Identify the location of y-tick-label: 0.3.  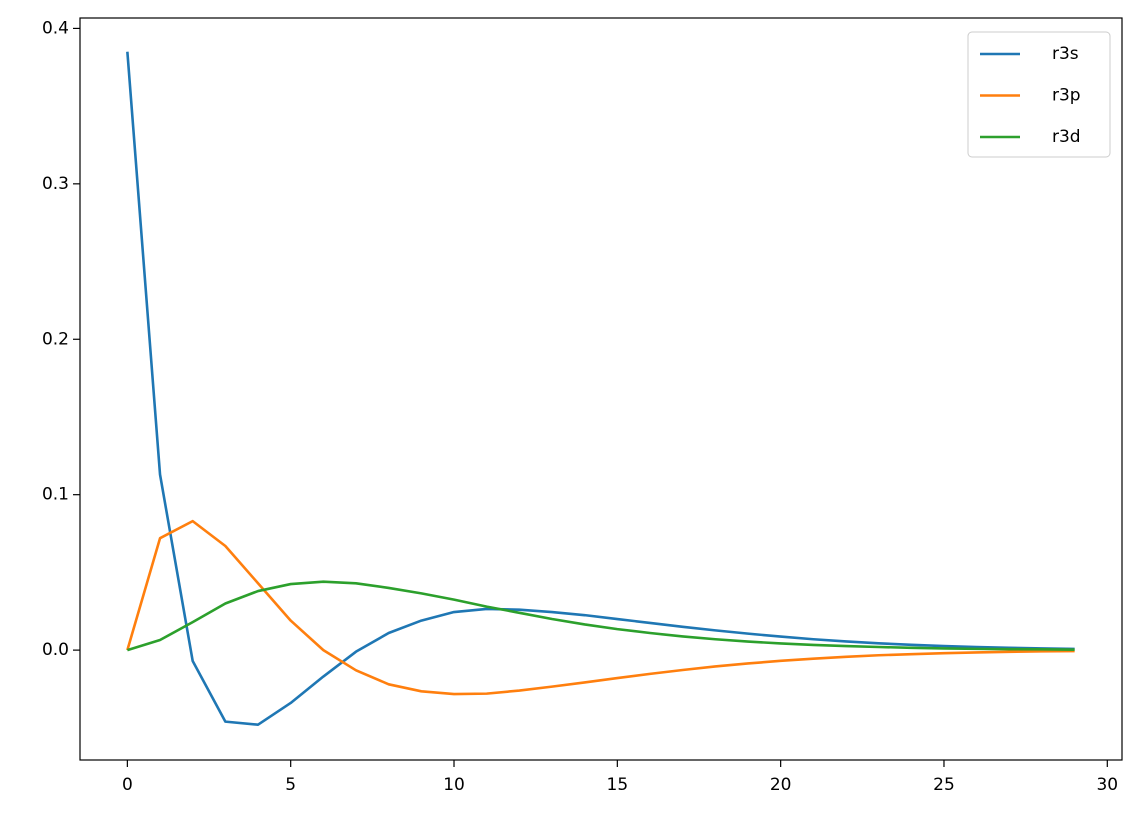
(55, 184).